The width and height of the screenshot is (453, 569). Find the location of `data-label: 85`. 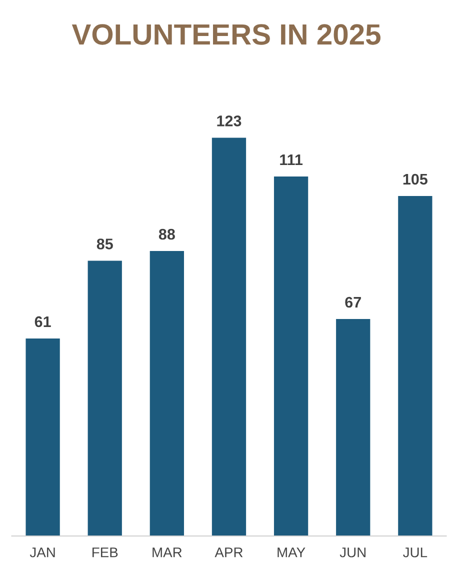

data-label: 85 is located at coordinates (104, 244).